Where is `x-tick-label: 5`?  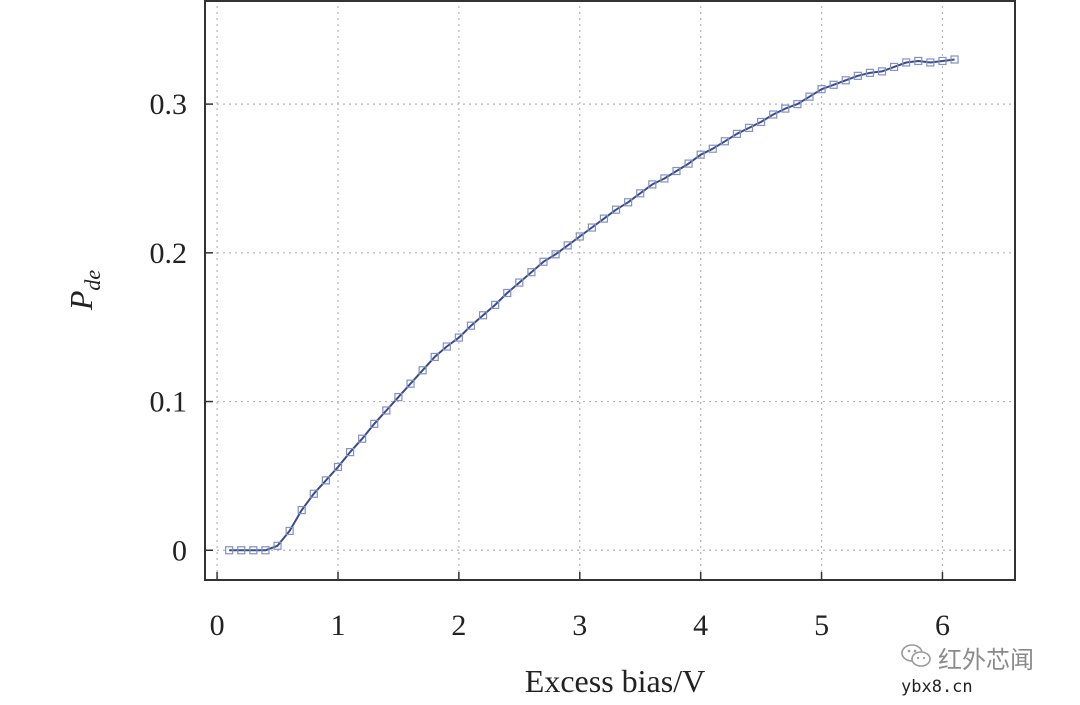
x-tick-label: 5 is located at coordinates (821, 625).